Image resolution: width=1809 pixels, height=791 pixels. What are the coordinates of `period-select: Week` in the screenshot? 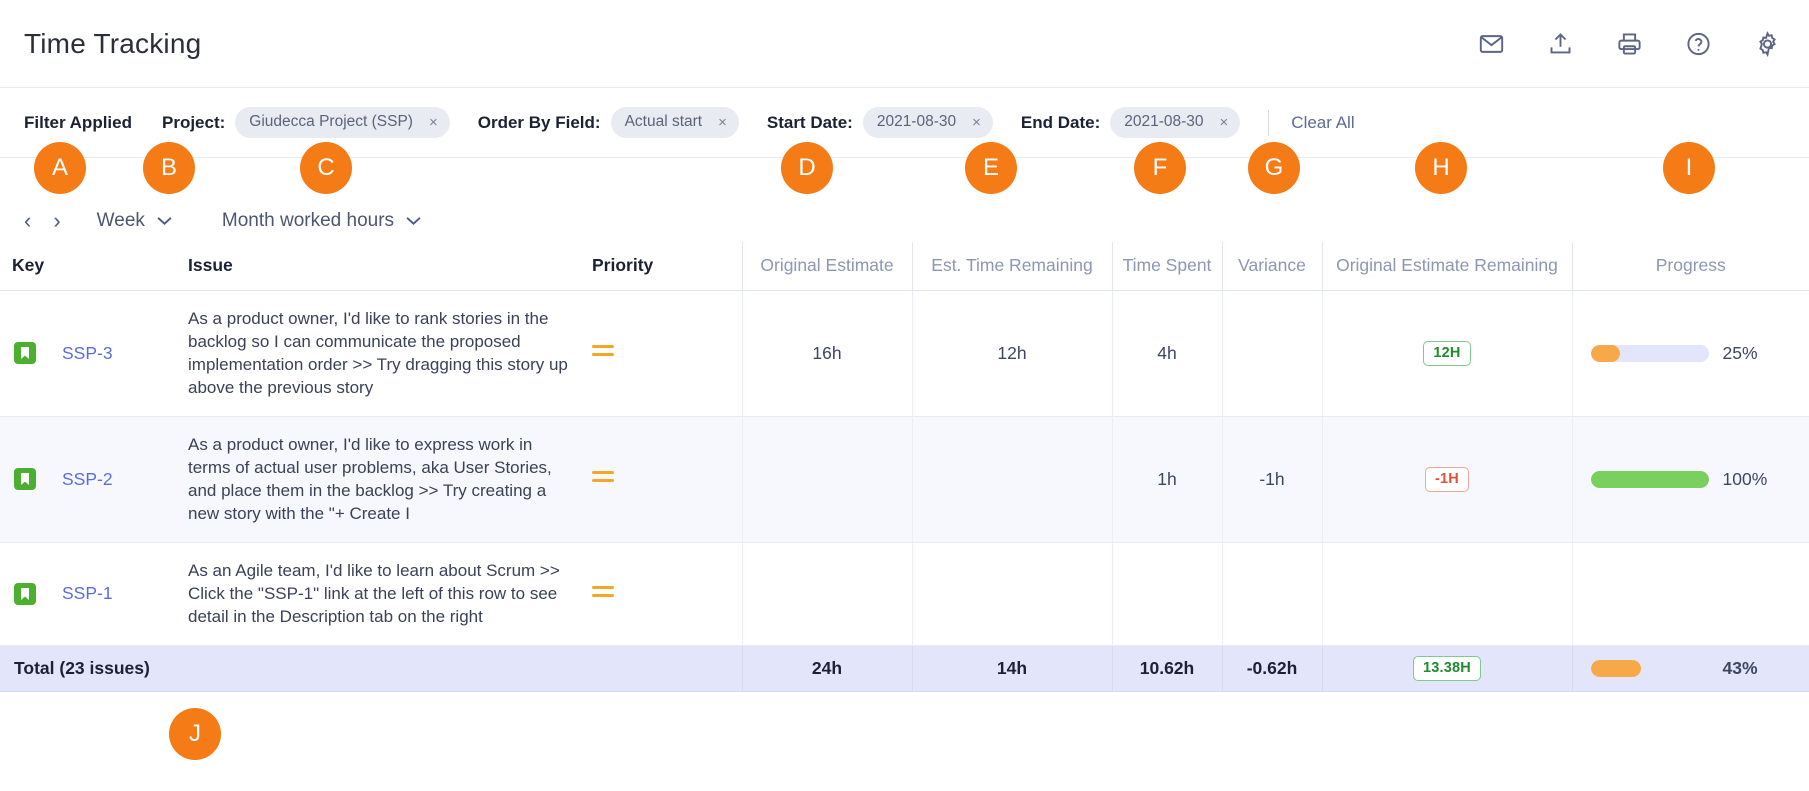 It's located at (134, 221).